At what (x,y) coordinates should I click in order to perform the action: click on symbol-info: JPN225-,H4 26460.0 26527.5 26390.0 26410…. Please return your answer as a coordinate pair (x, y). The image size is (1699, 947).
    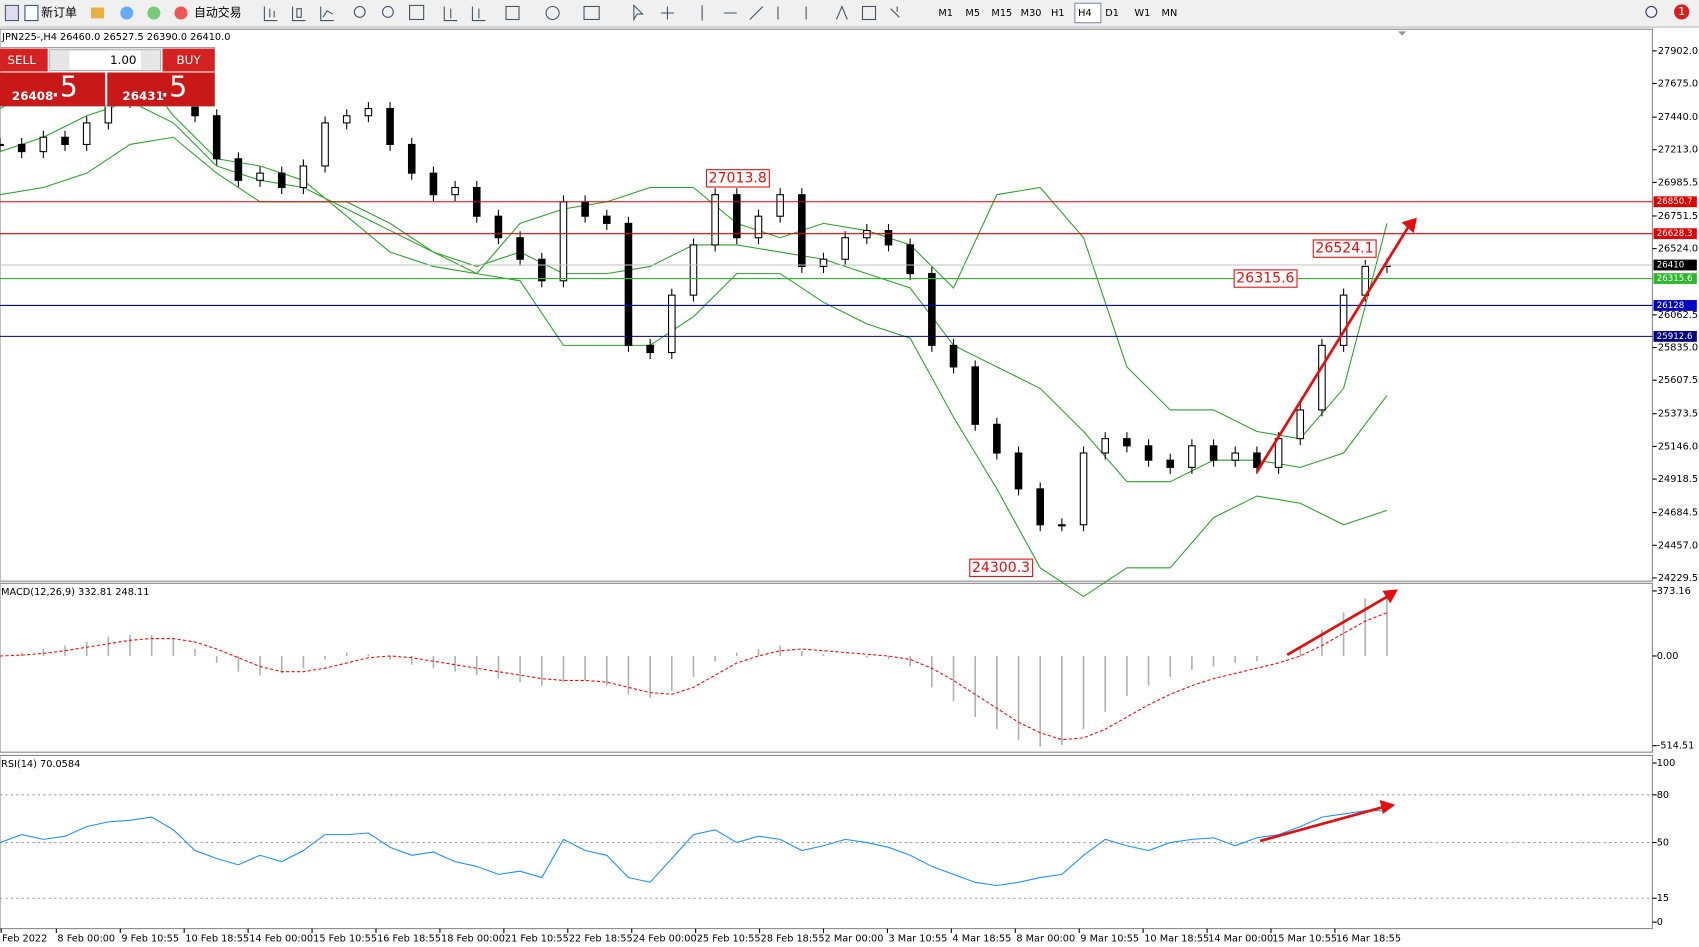
    Looking at the image, I should click on (115, 37).